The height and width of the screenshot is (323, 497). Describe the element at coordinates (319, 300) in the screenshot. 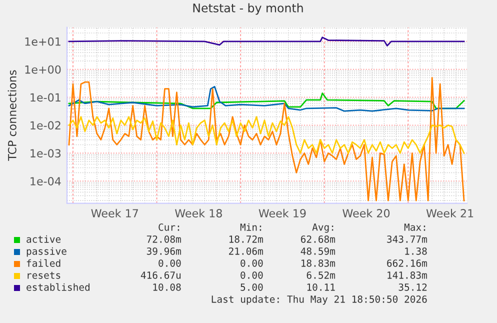

I see `text: Last update: Thu May 21 18:50:50 2026` at that location.